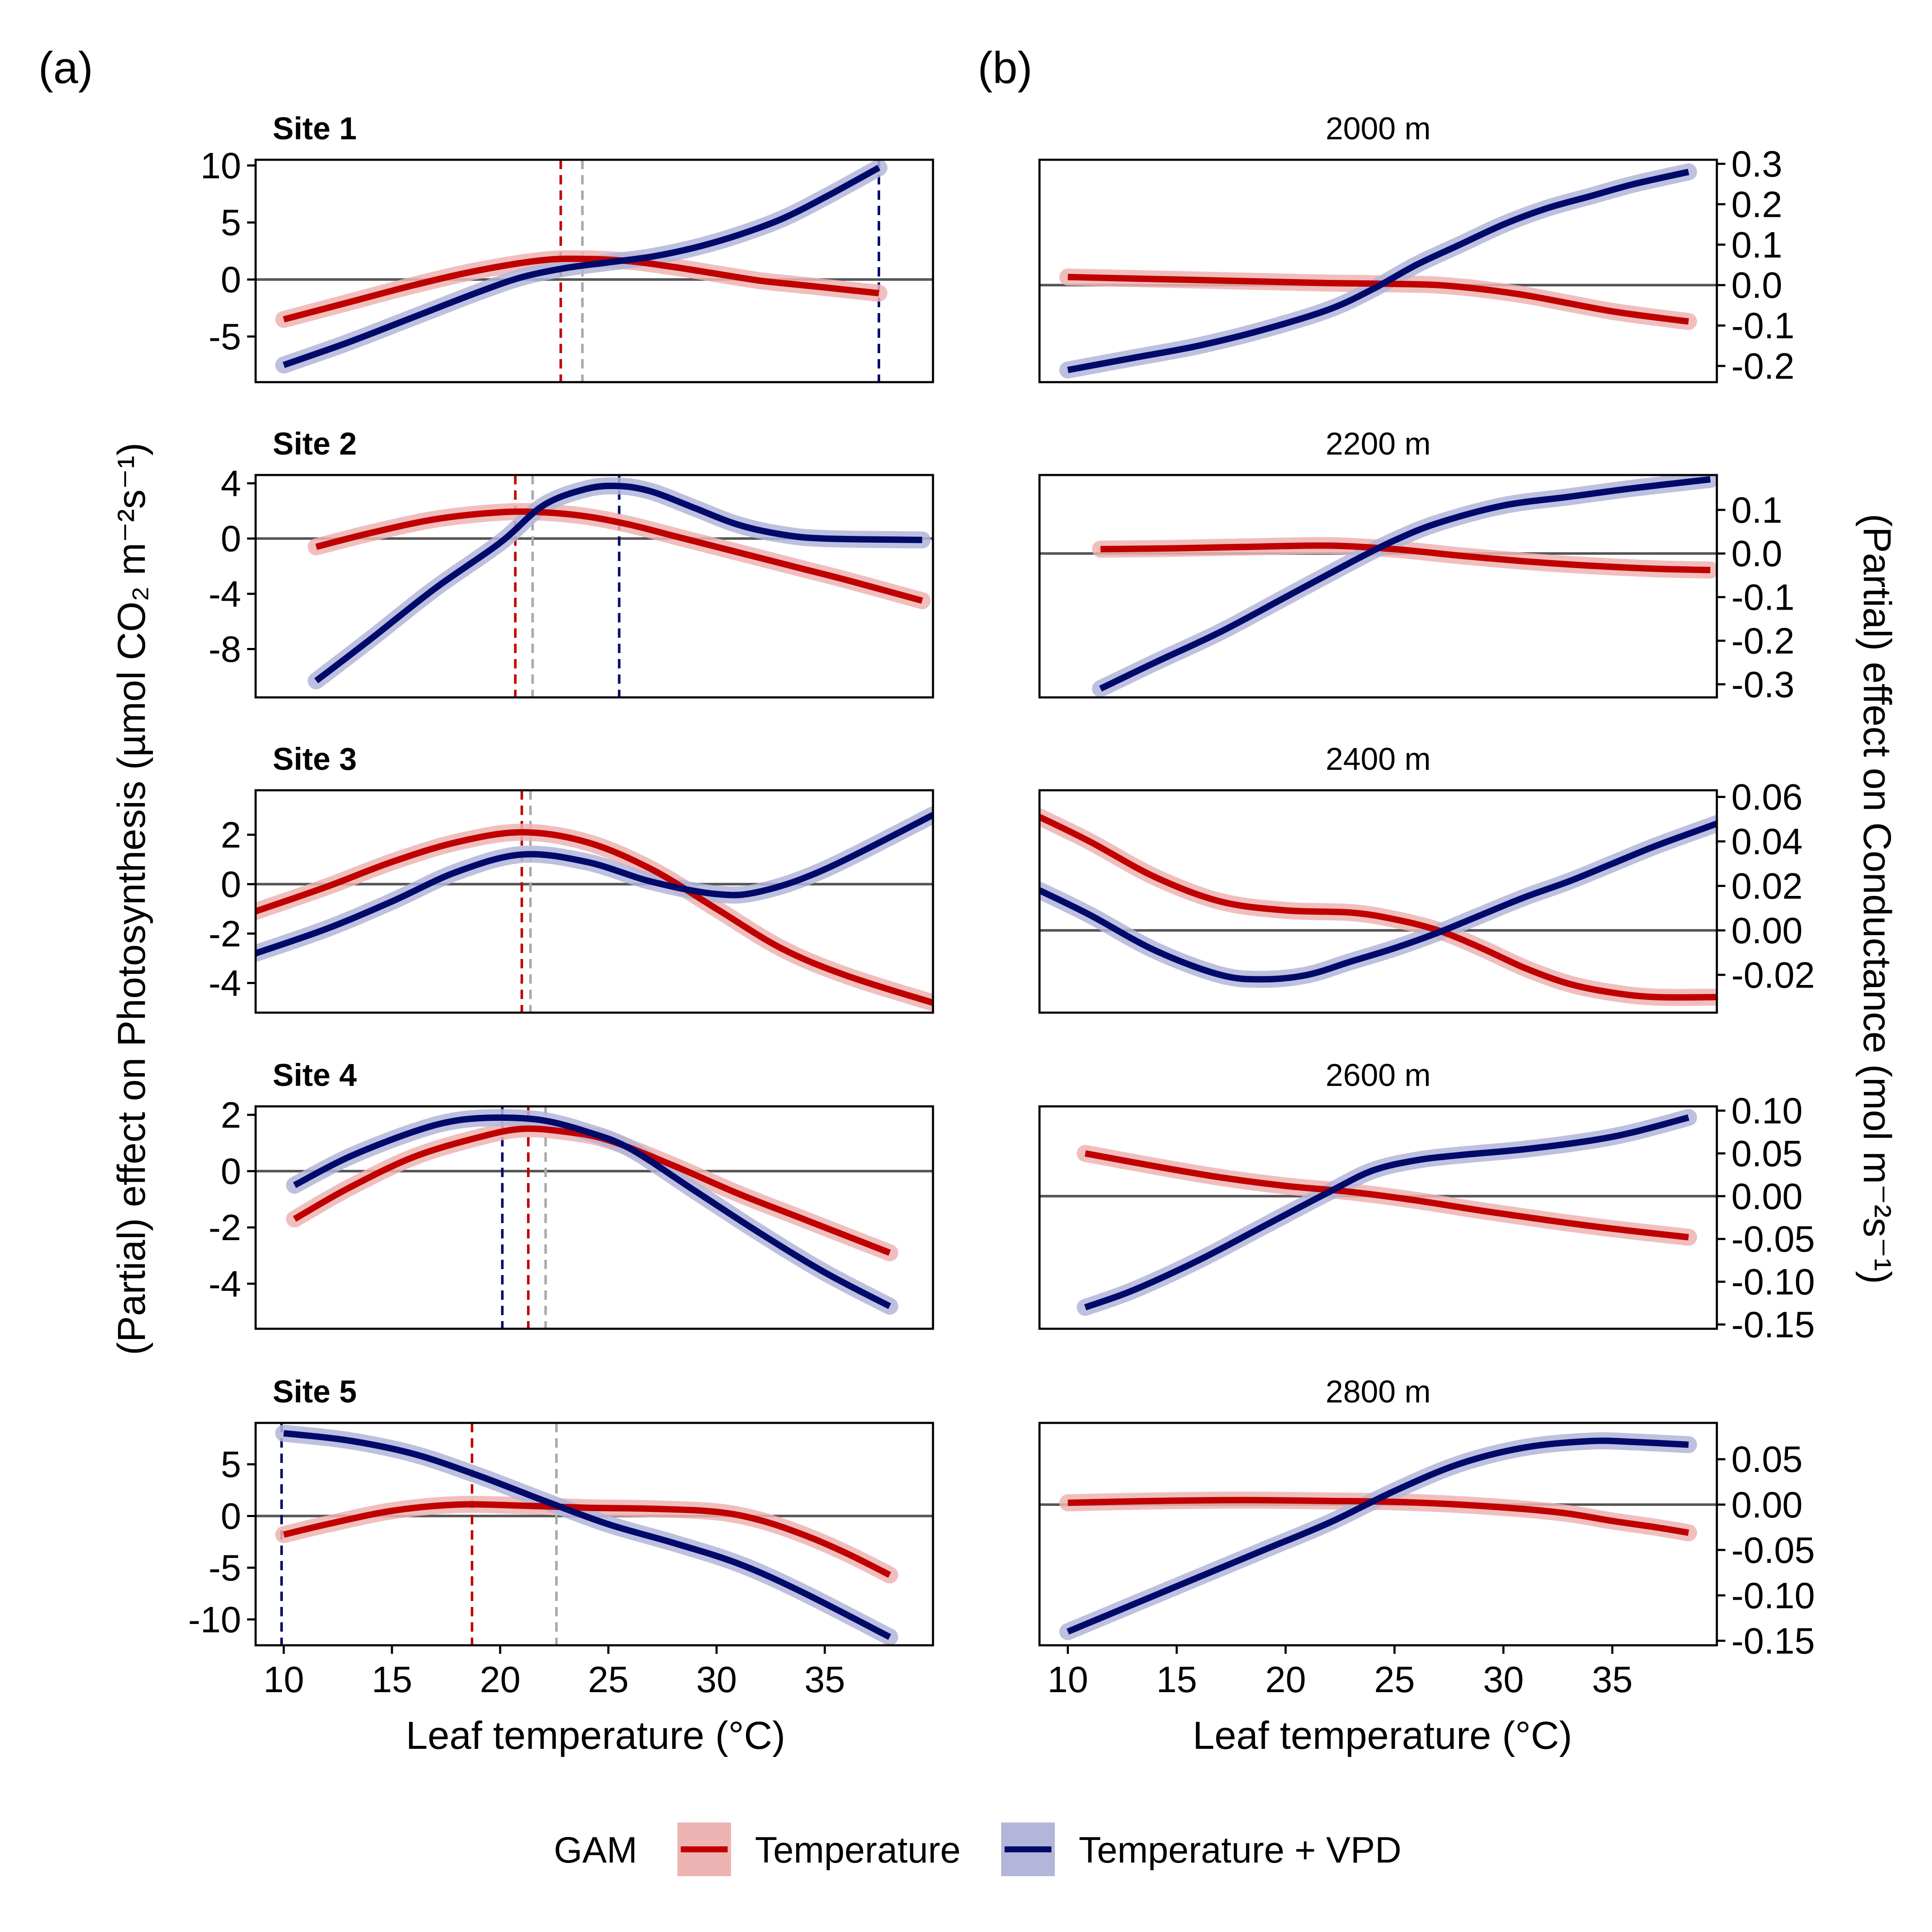 The width and height of the screenshot is (1932, 1932). What do you see at coordinates (858, 1850) in the screenshot?
I see `legend-label-temperature: Temperature` at bounding box center [858, 1850].